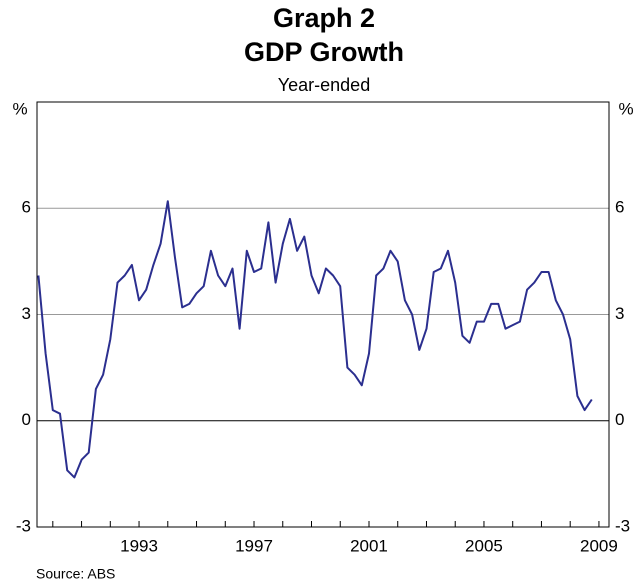 This screenshot has height=586, width=637. Describe the element at coordinates (622, 525) in the screenshot. I see `y2-tick-label: -3` at that location.